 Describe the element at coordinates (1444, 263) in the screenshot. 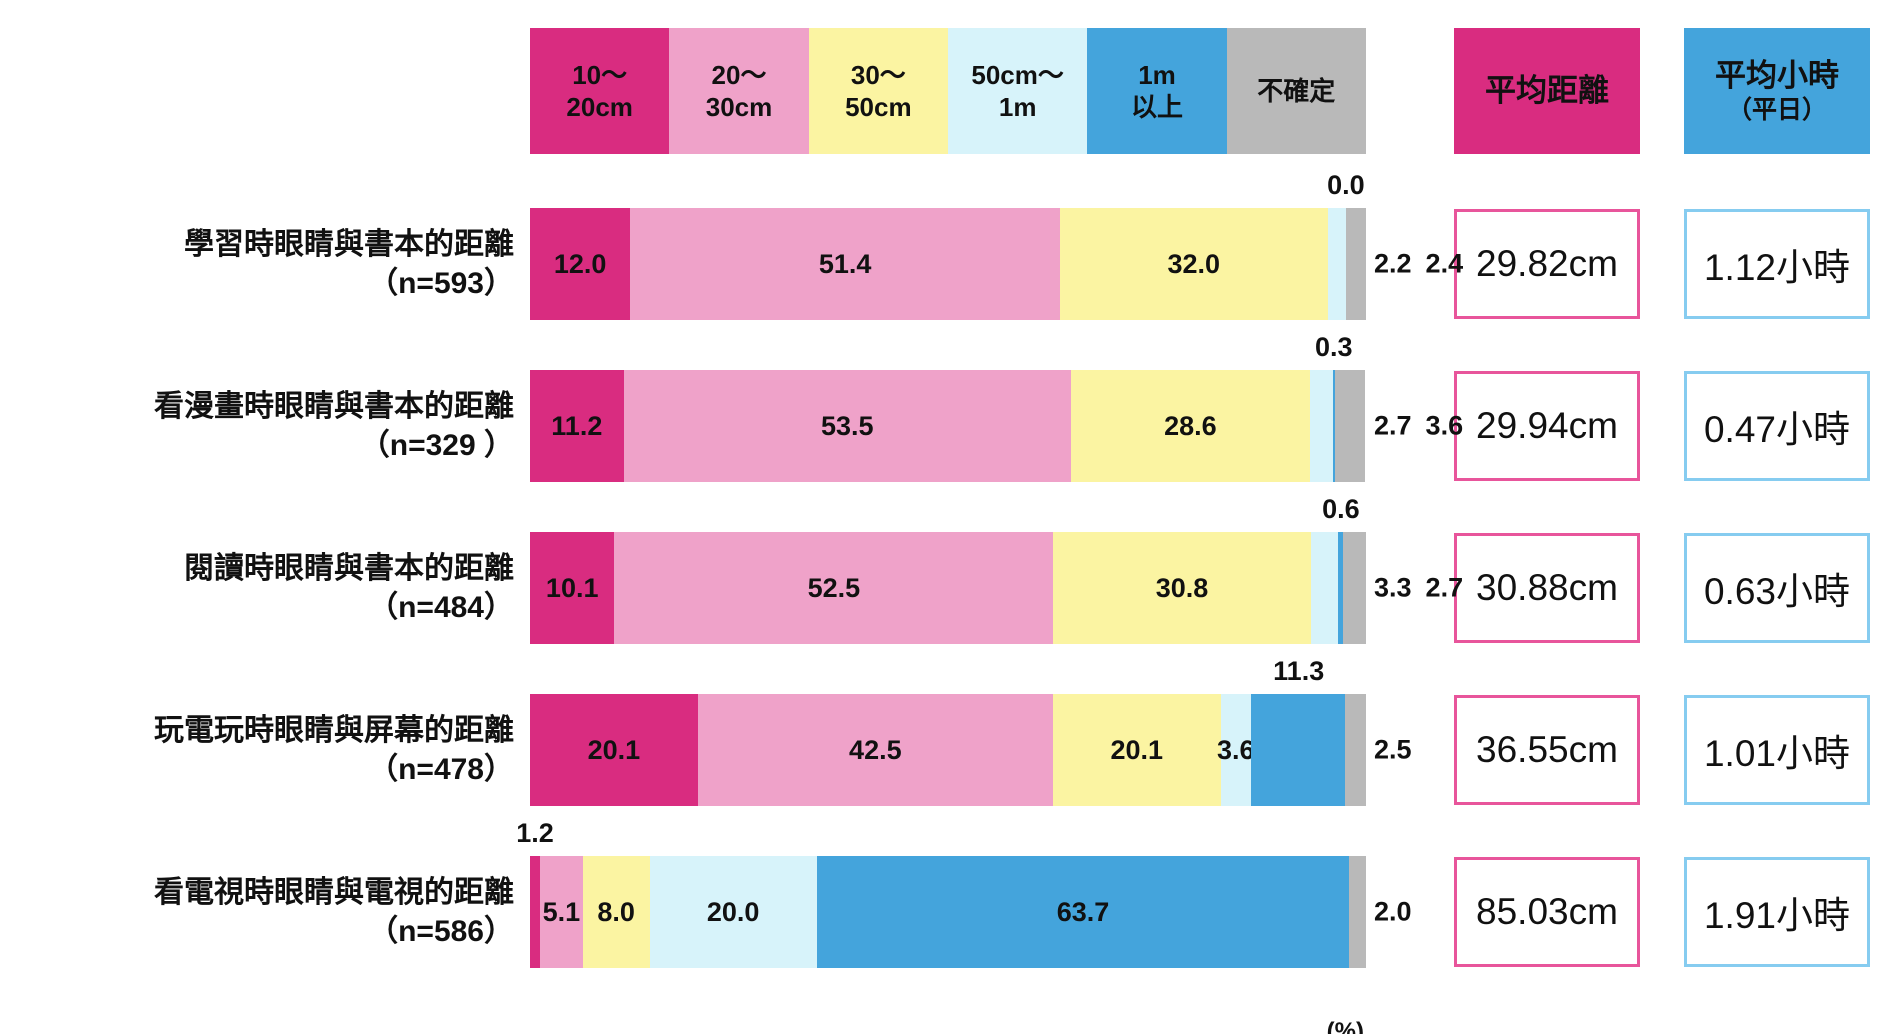

I see `bar-value-right: 2.4` at that location.